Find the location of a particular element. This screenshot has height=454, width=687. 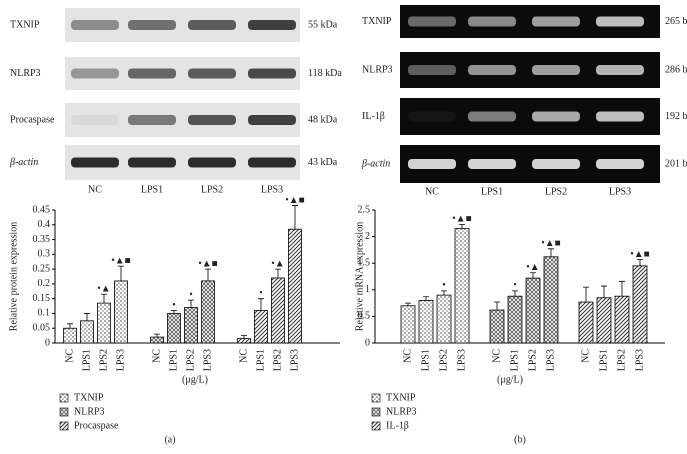

lane-label: LPS2 is located at coordinates (556, 191).